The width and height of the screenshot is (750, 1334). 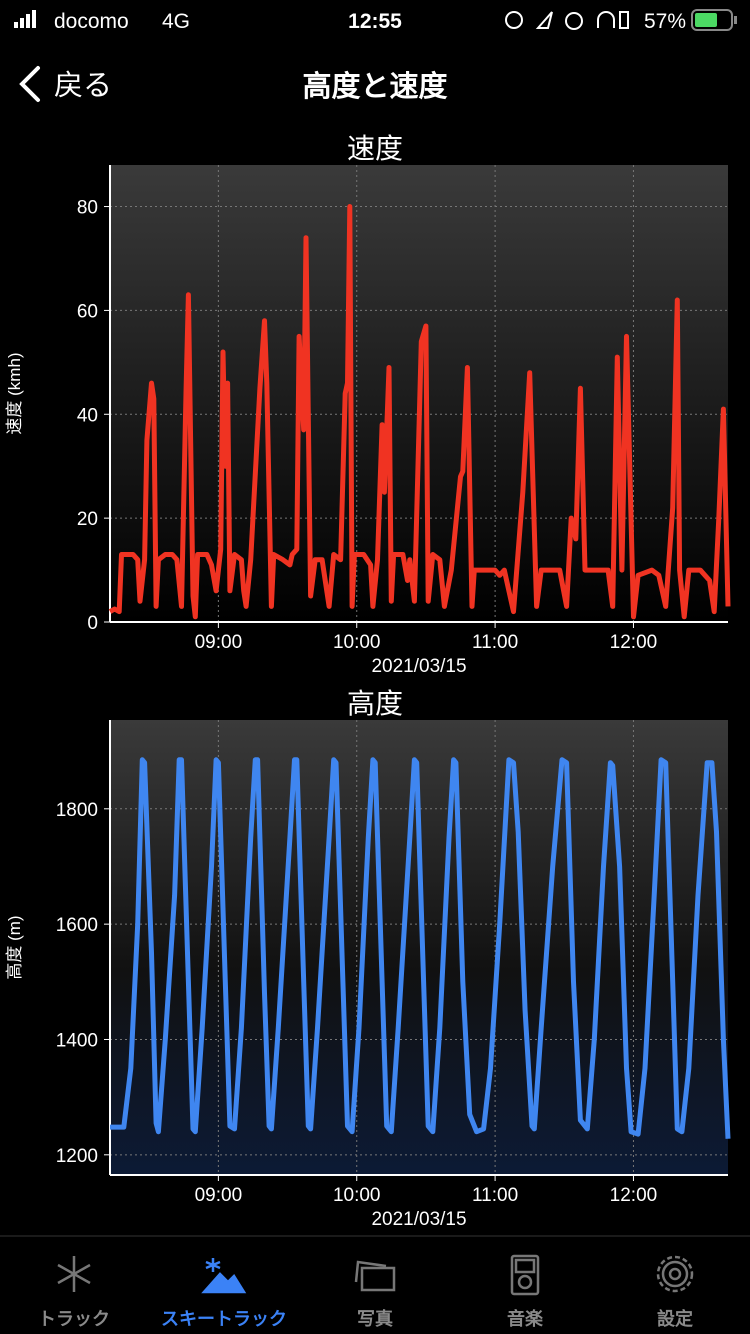 I want to click on tab-label: トラック, so click(x=74, y=1319).